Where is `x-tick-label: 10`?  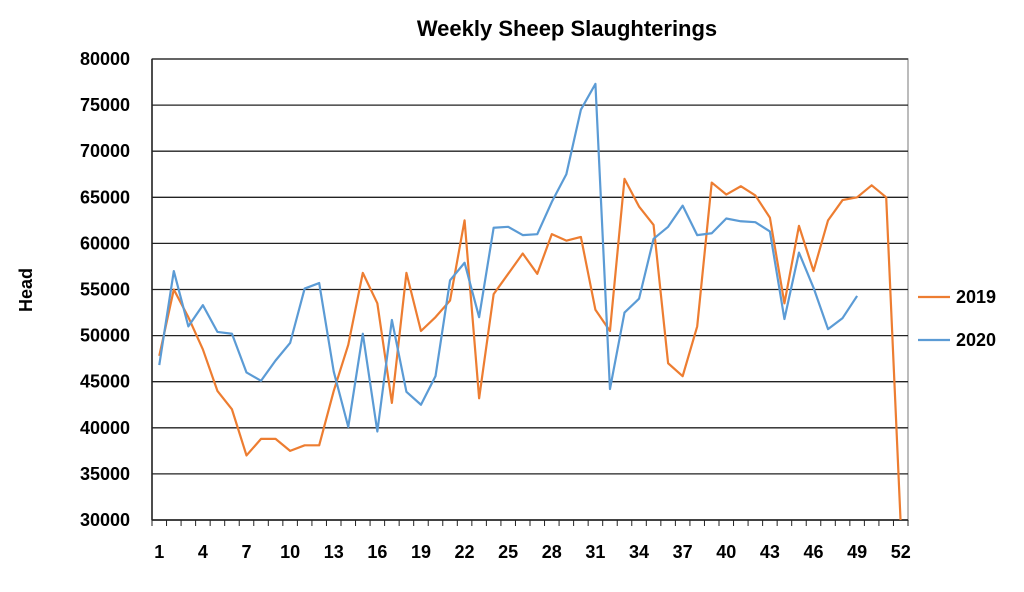
x-tick-label: 10 is located at coordinates (290, 552).